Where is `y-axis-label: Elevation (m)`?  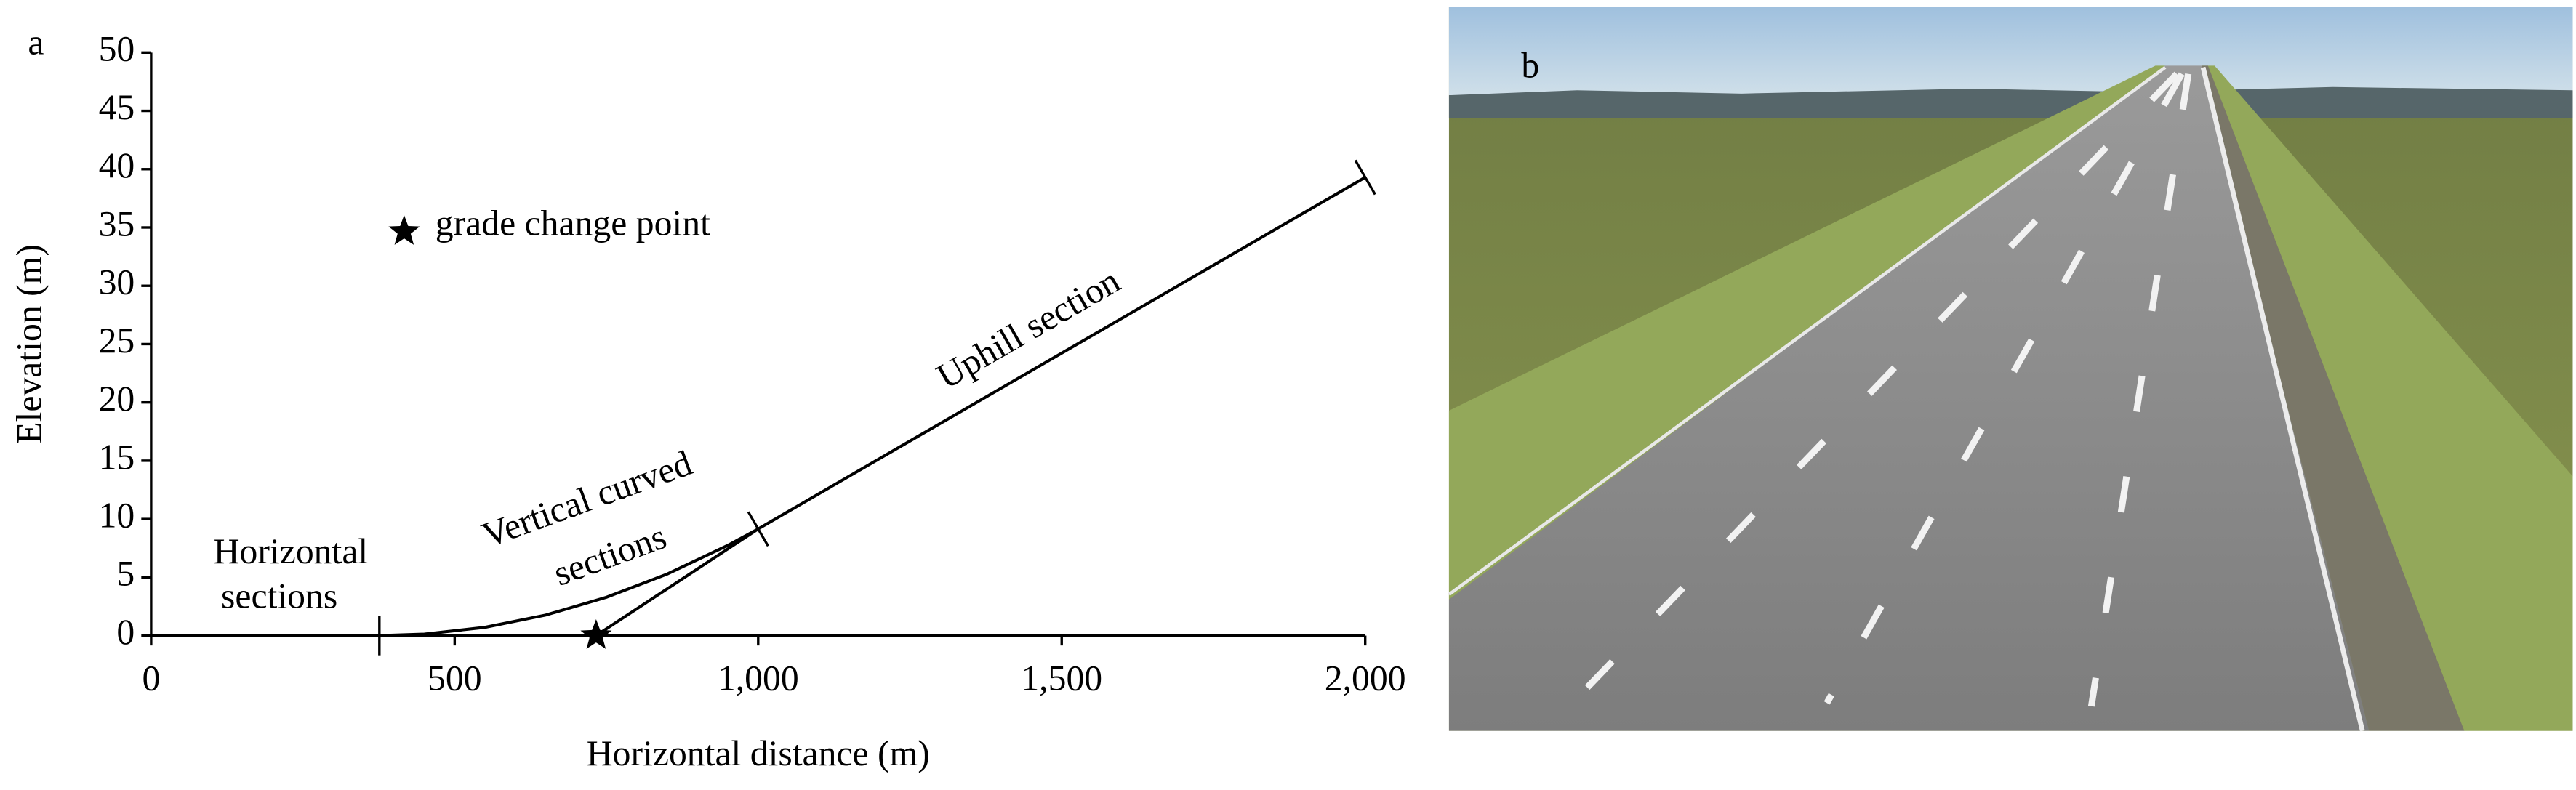 y-axis-label: Elevation (m) is located at coordinates (29, 344).